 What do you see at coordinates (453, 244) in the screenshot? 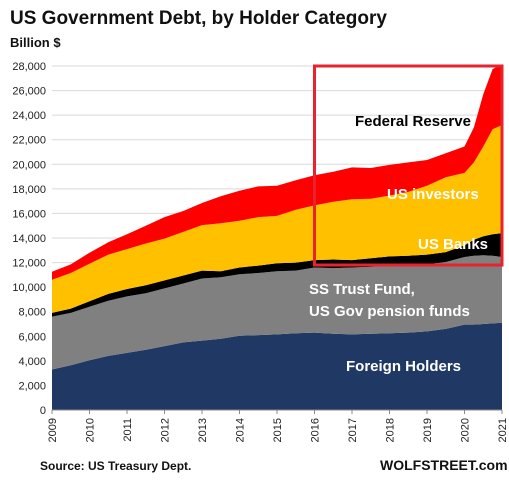
I see `annotation-us-banks: US Banks` at bounding box center [453, 244].